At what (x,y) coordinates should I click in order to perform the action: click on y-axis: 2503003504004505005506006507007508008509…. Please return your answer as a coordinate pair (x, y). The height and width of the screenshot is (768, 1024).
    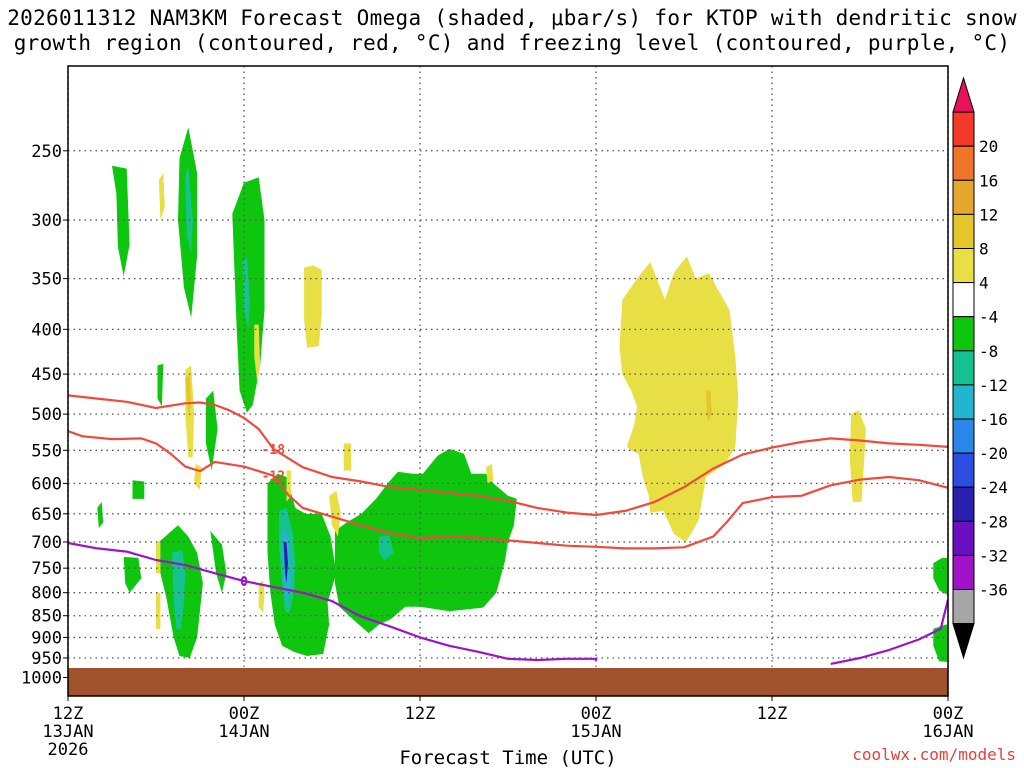
    Looking at the image, I should click on (44, 415).